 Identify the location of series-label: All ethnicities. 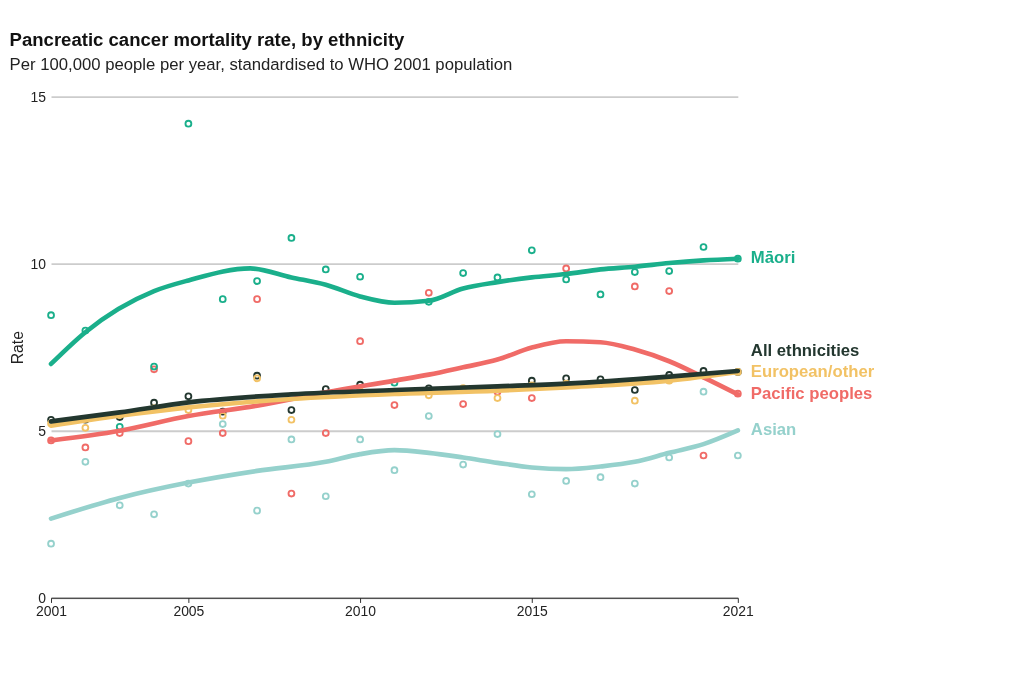
(805, 351).